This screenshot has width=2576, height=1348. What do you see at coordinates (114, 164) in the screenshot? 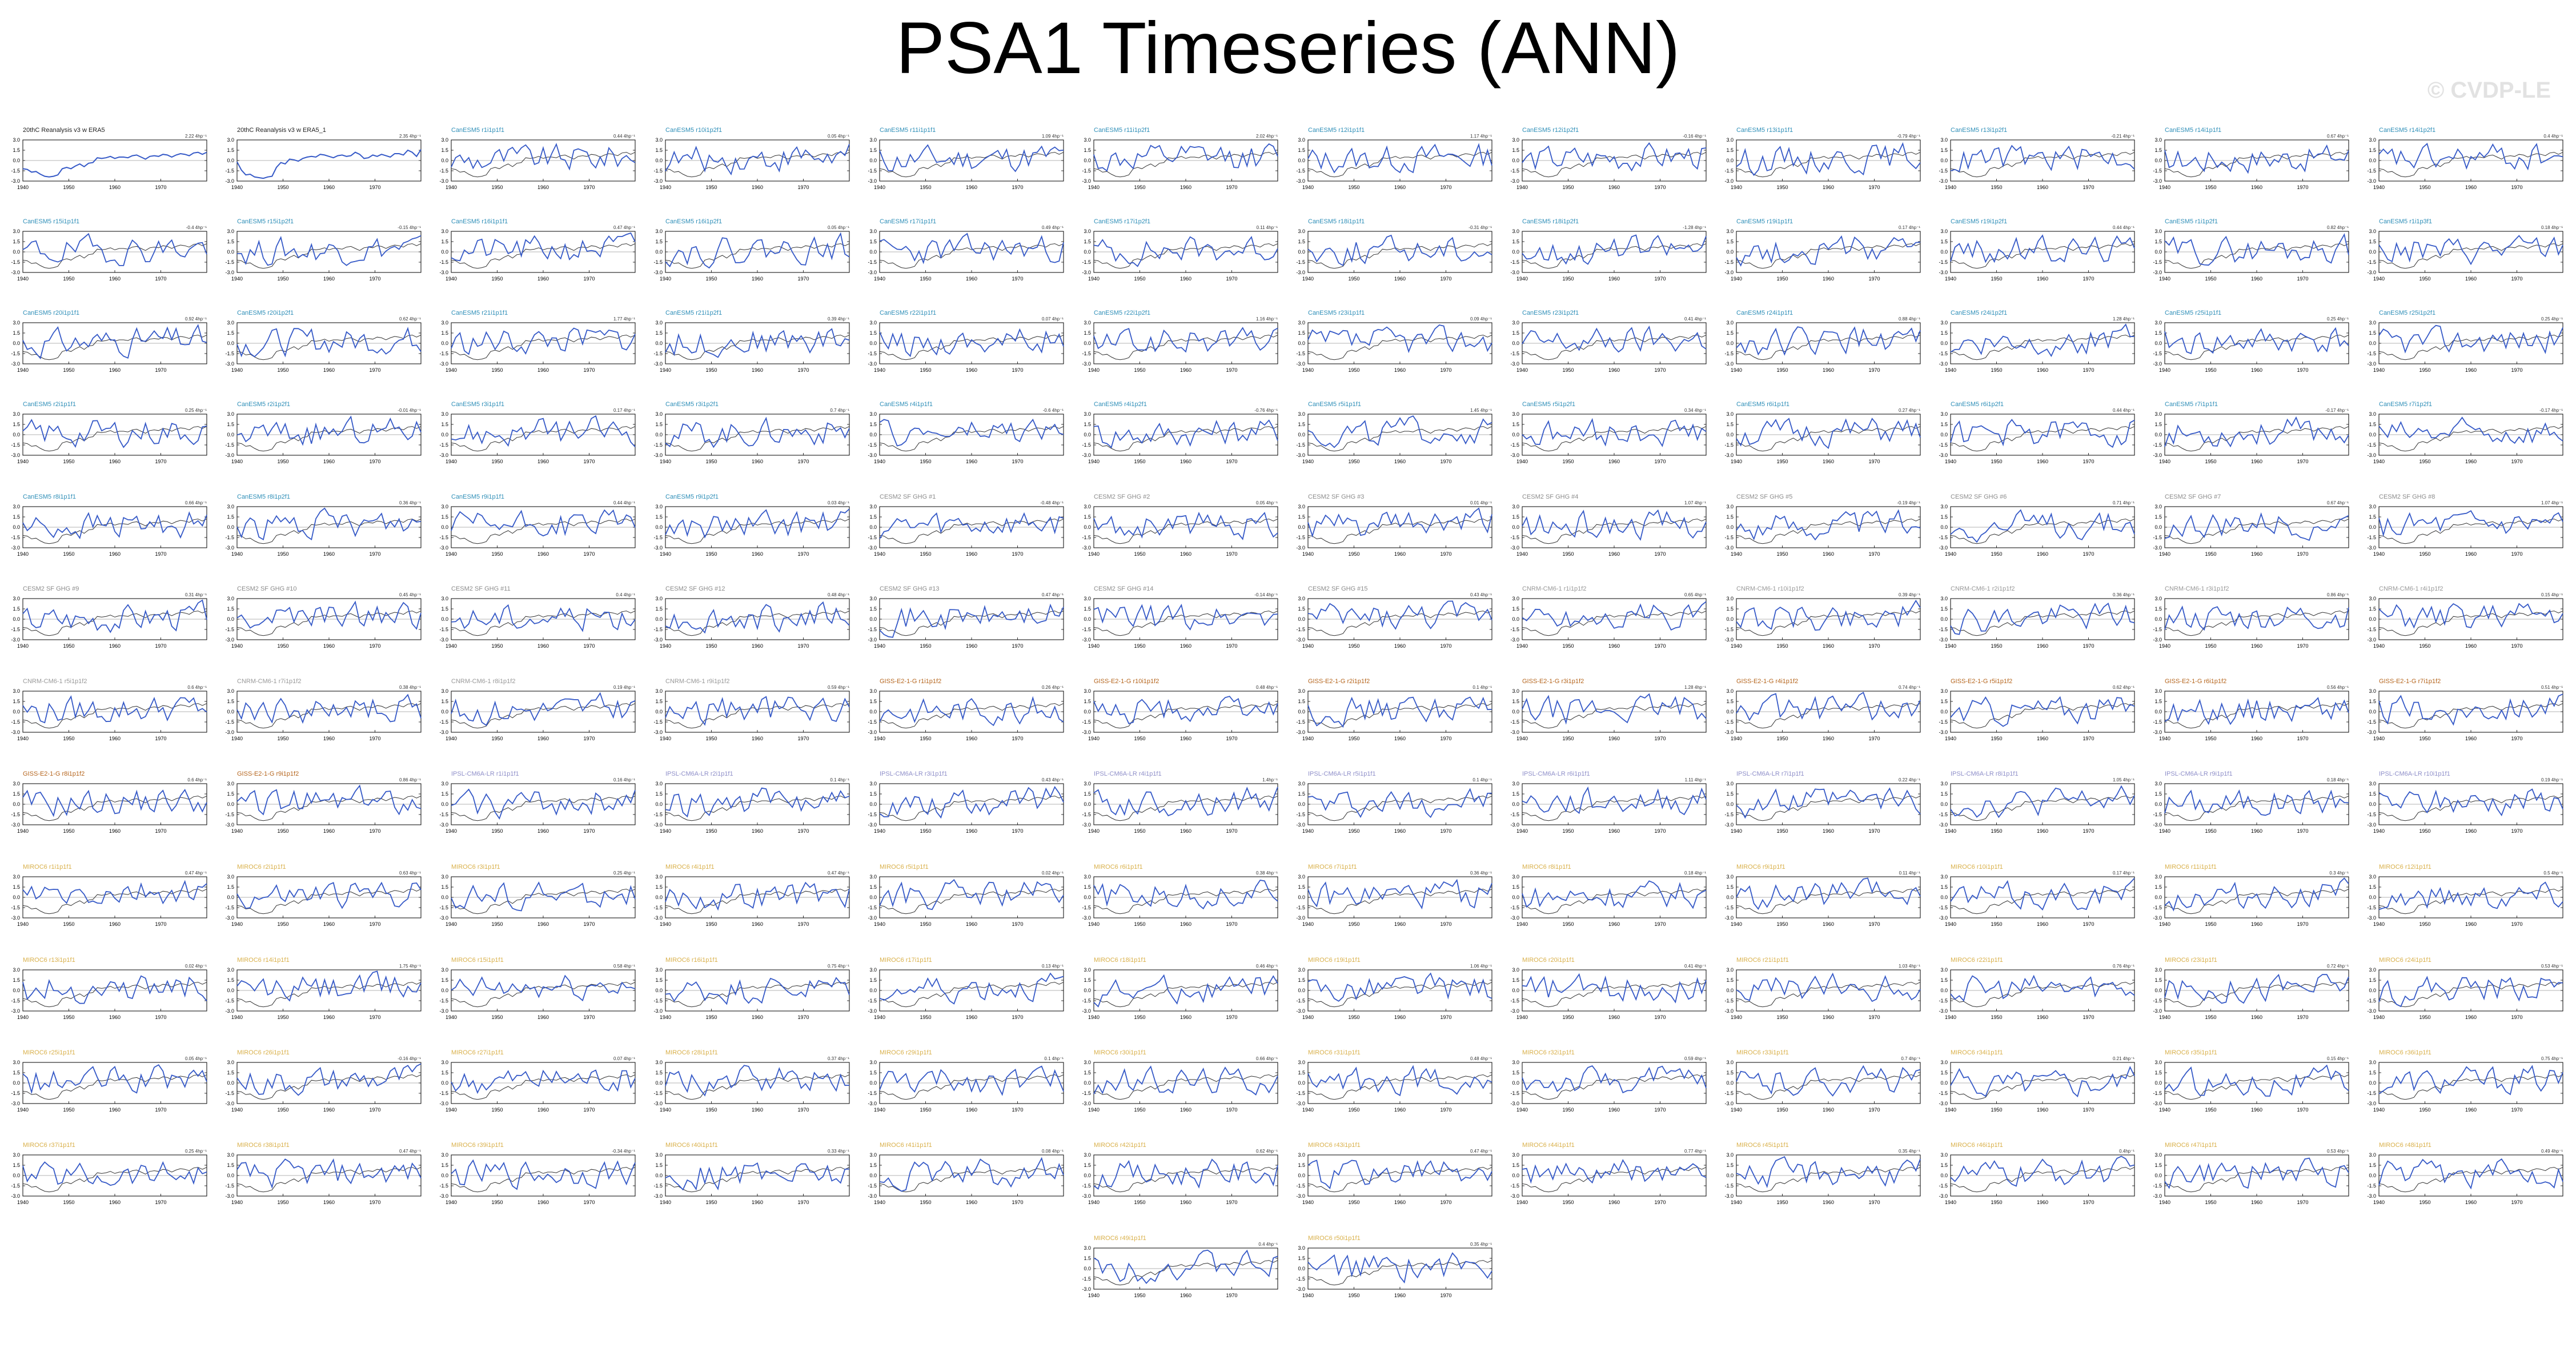
I see `observed-series-line` at bounding box center [114, 164].